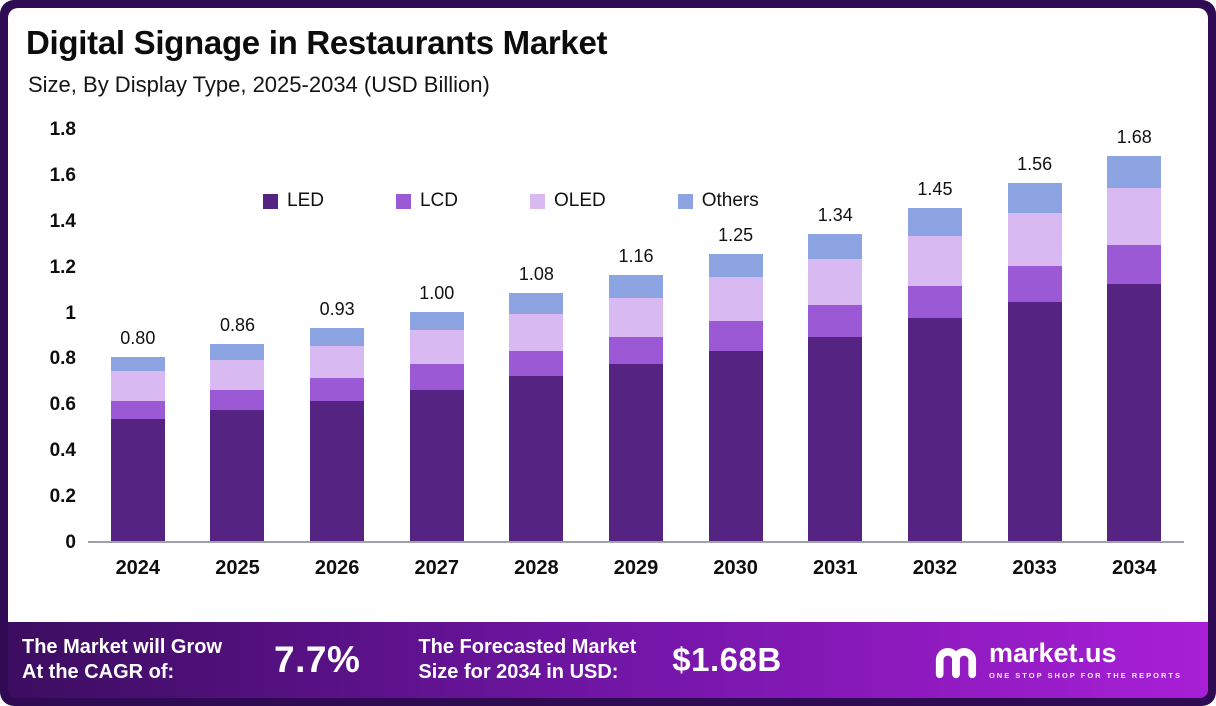  I want to click on bar-group-2032: 1.45, so click(935, 335).